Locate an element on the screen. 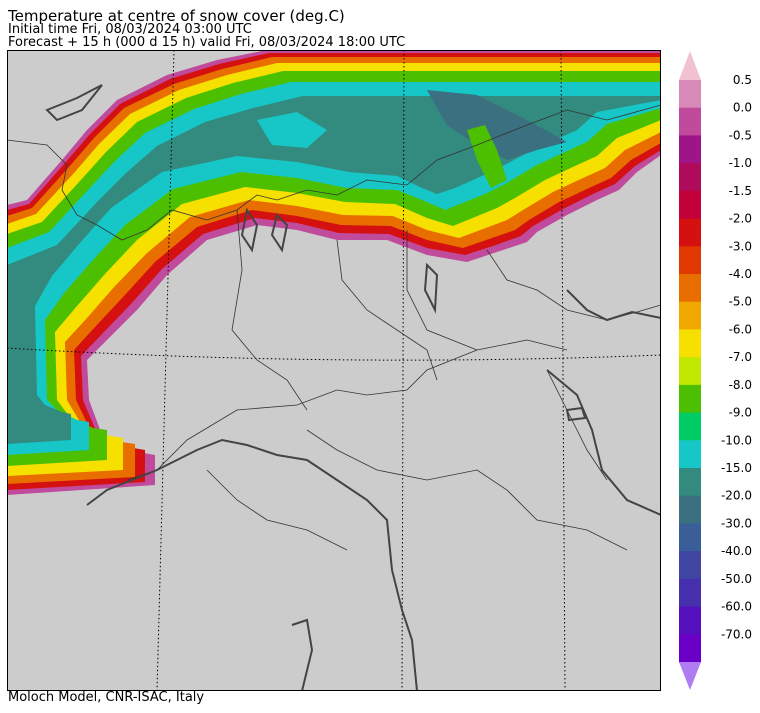  colorbar-label: -10.0 is located at coordinates (736, 440).